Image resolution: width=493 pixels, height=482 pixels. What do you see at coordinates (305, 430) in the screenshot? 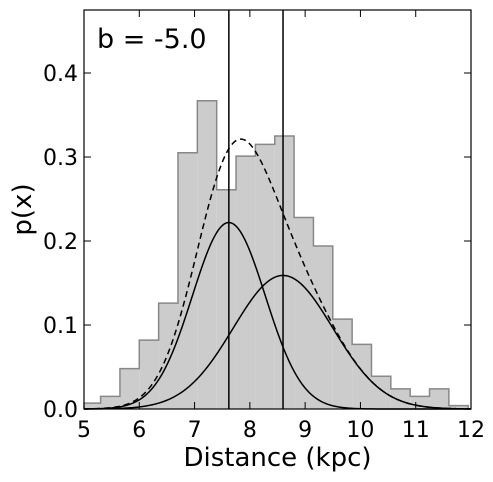
I see `x-tick-label: 9` at bounding box center [305, 430].